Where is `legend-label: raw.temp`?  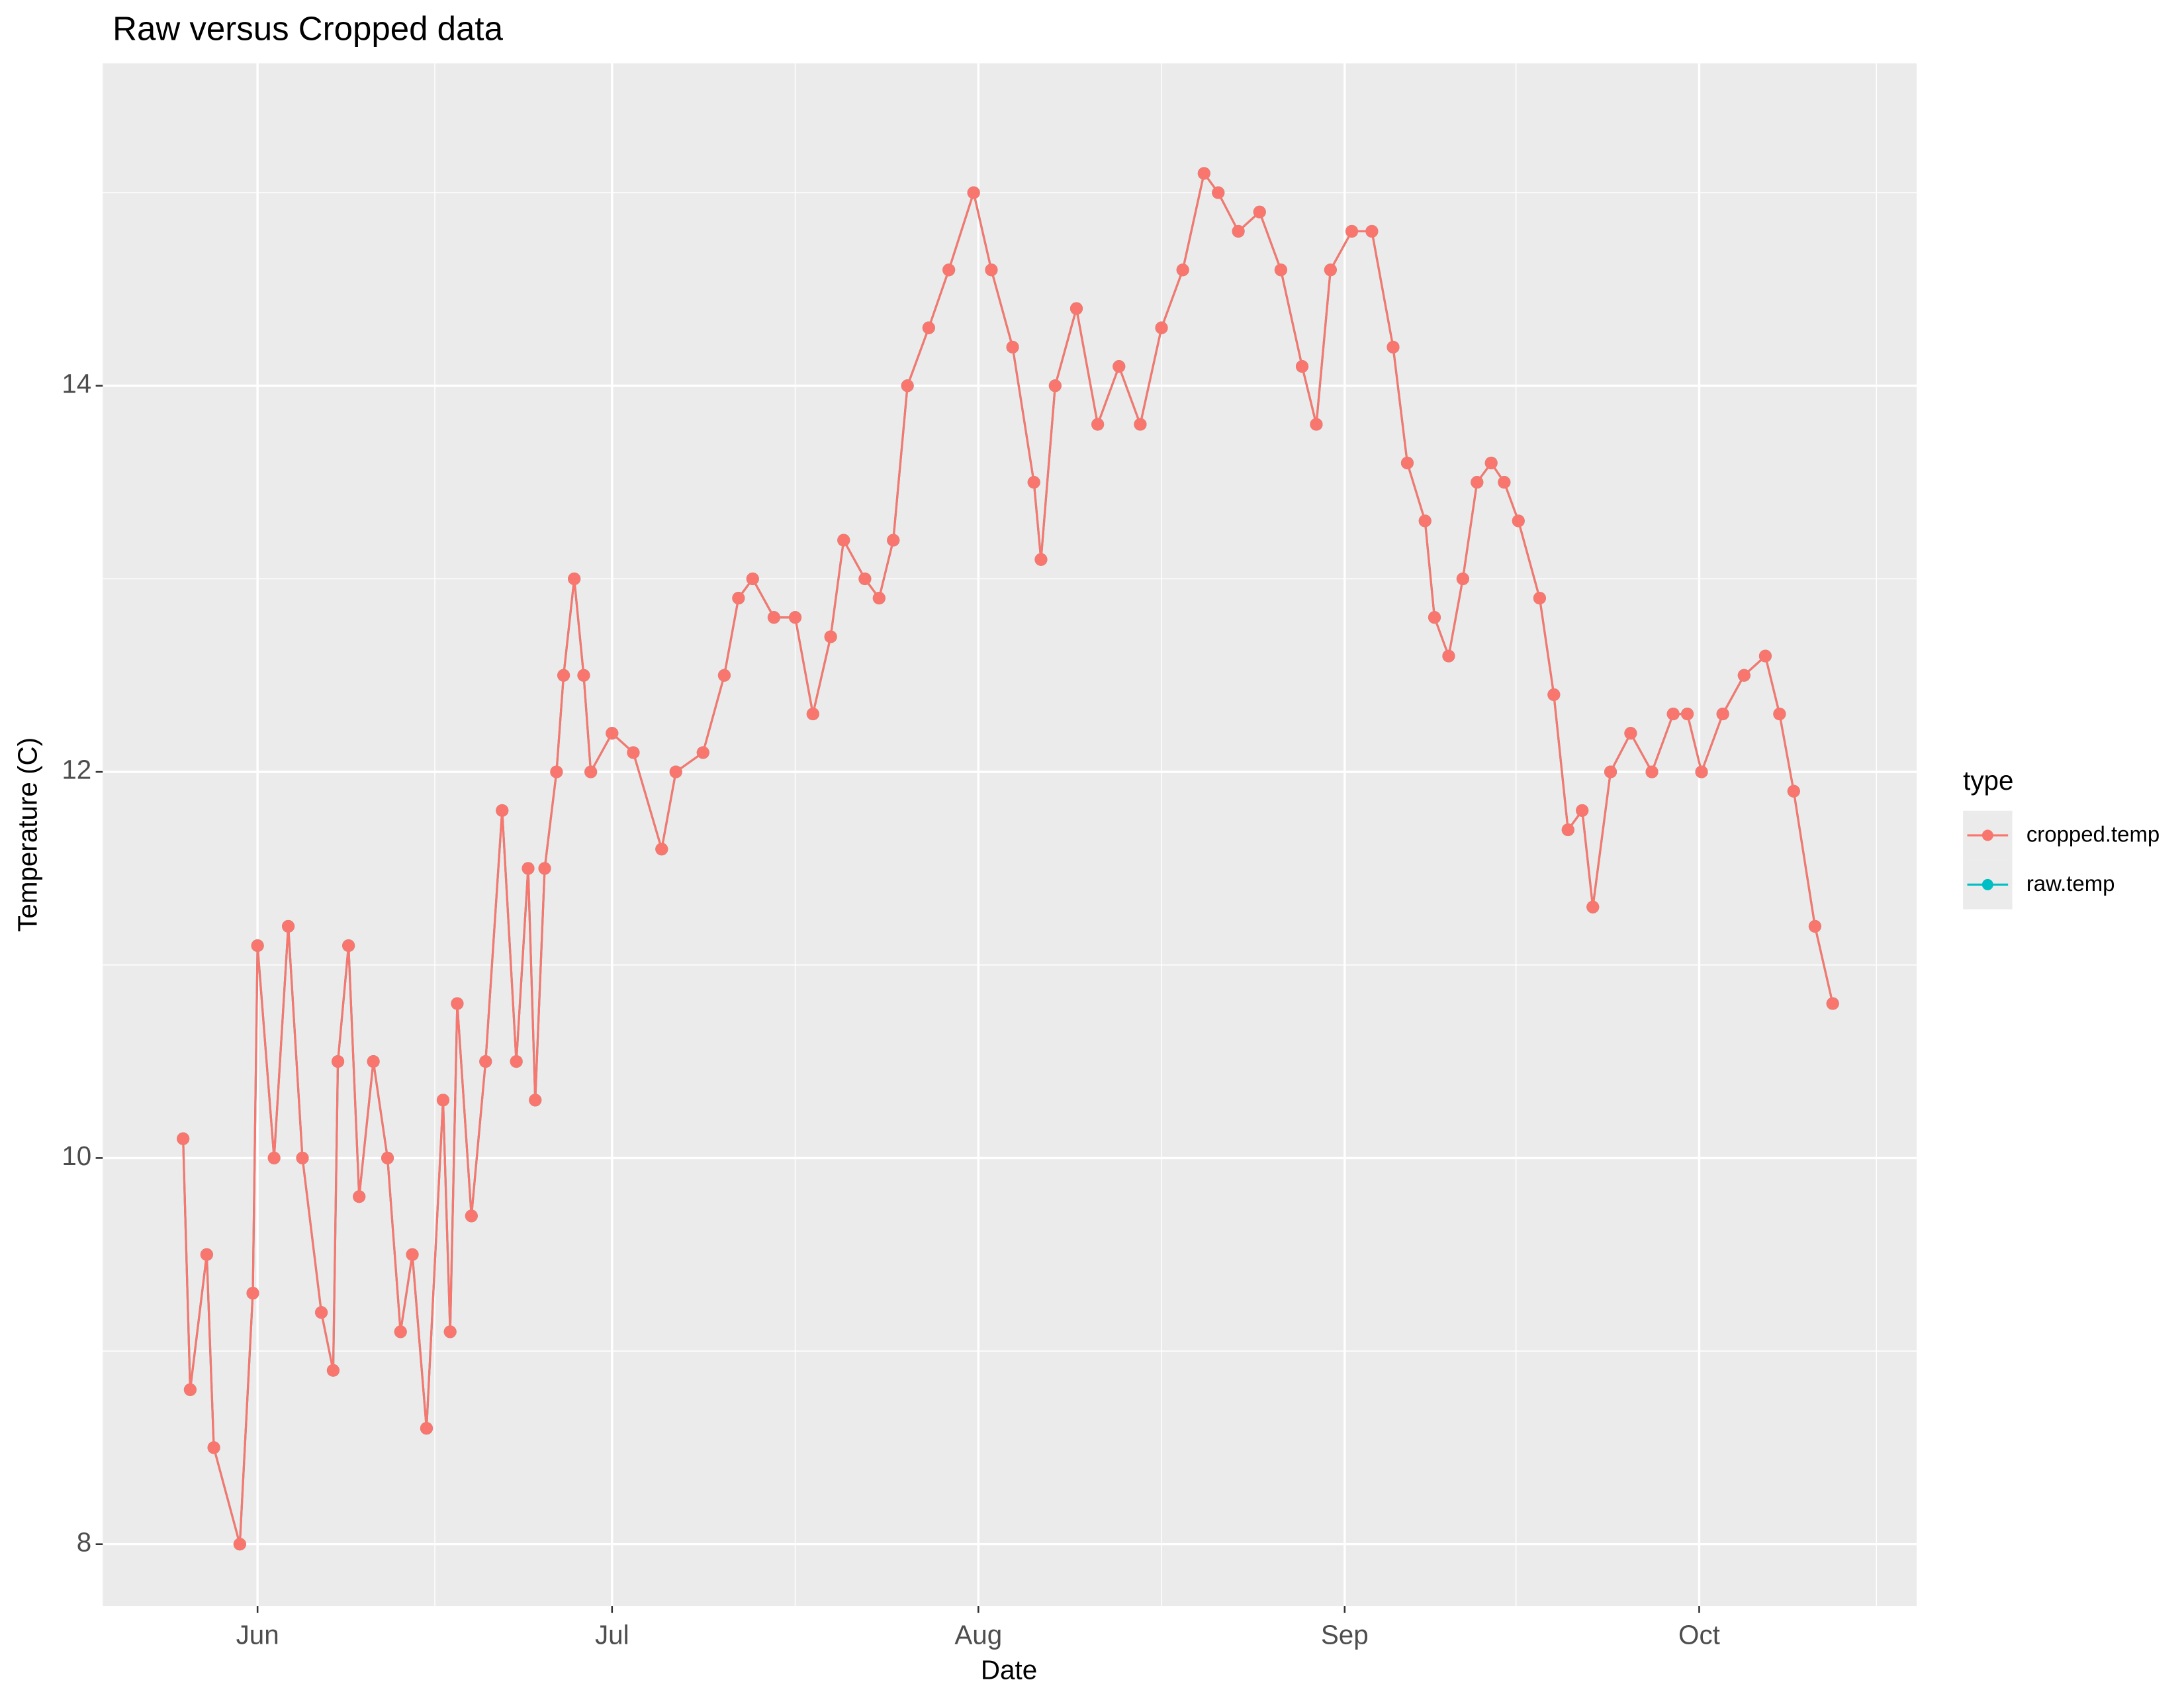
legend-label: raw.temp is located at coordinates (2070, 883).